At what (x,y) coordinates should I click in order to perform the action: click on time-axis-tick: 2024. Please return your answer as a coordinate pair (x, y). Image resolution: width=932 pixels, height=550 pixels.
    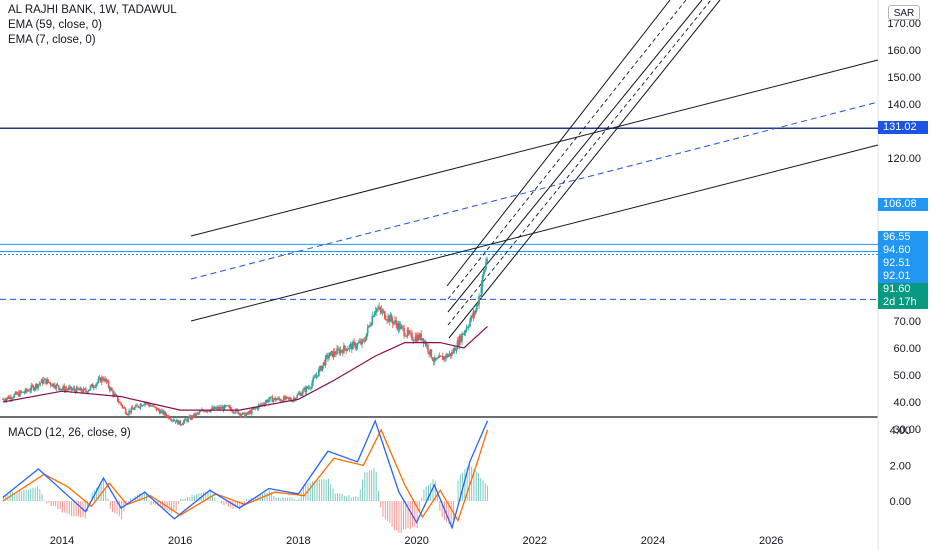
    Looking at the image, I should click on (653, 541).